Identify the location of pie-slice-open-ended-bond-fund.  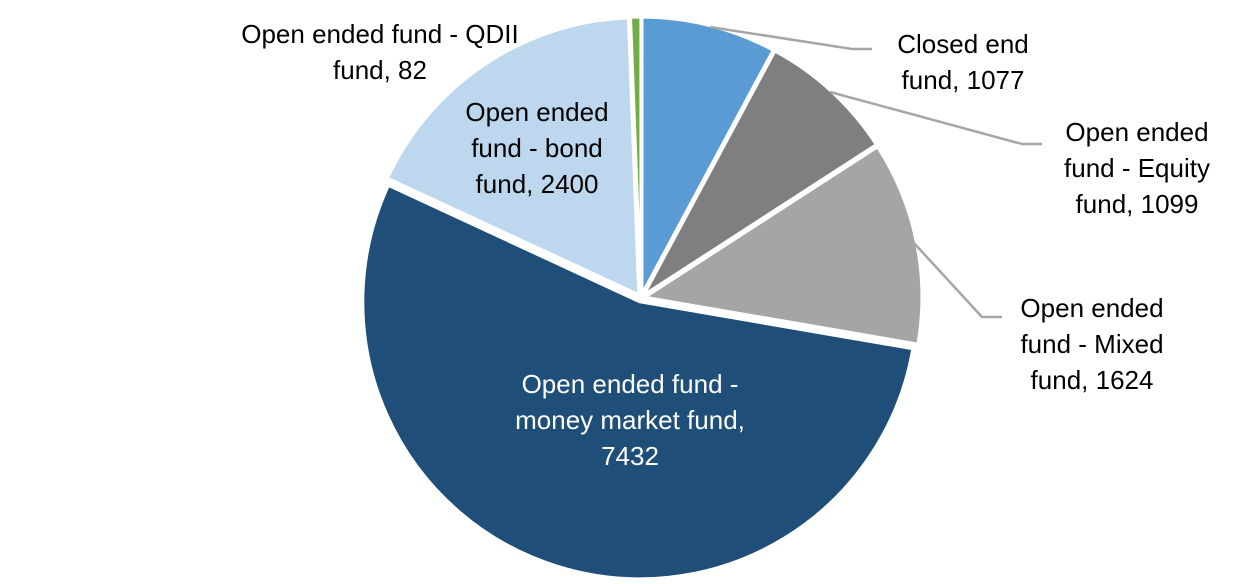
(513, 156).